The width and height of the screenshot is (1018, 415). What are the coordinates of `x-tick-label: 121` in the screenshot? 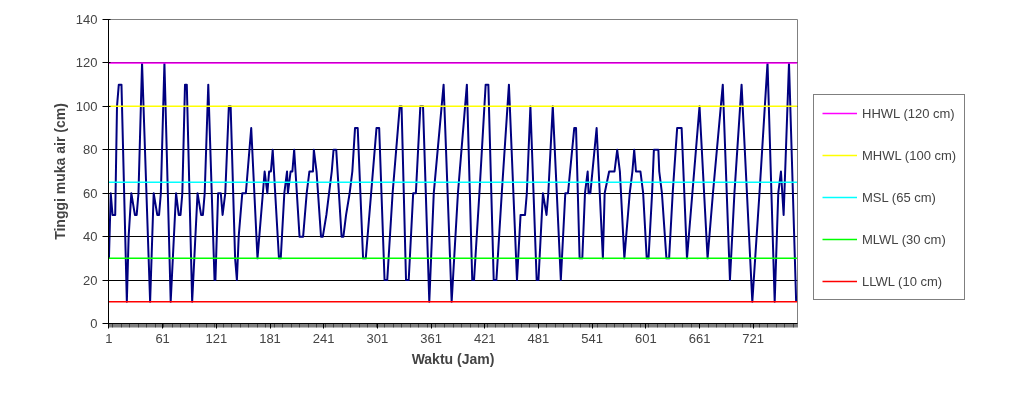 It's located at (216, 338).